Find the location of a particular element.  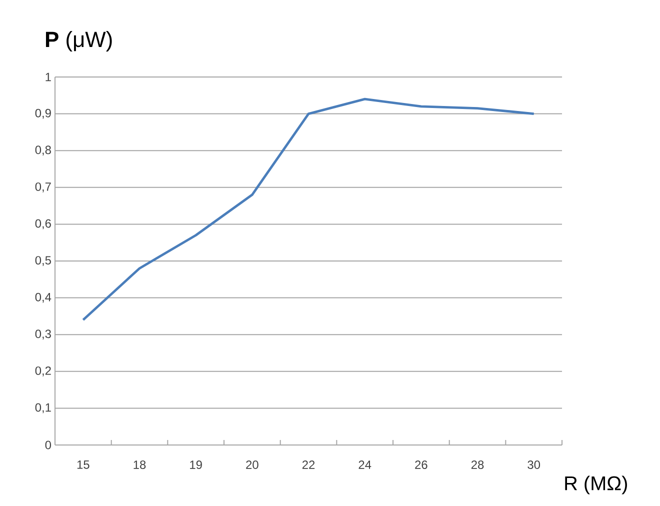

y-tick-label: 0,9 is located at coordinates (43, 113).